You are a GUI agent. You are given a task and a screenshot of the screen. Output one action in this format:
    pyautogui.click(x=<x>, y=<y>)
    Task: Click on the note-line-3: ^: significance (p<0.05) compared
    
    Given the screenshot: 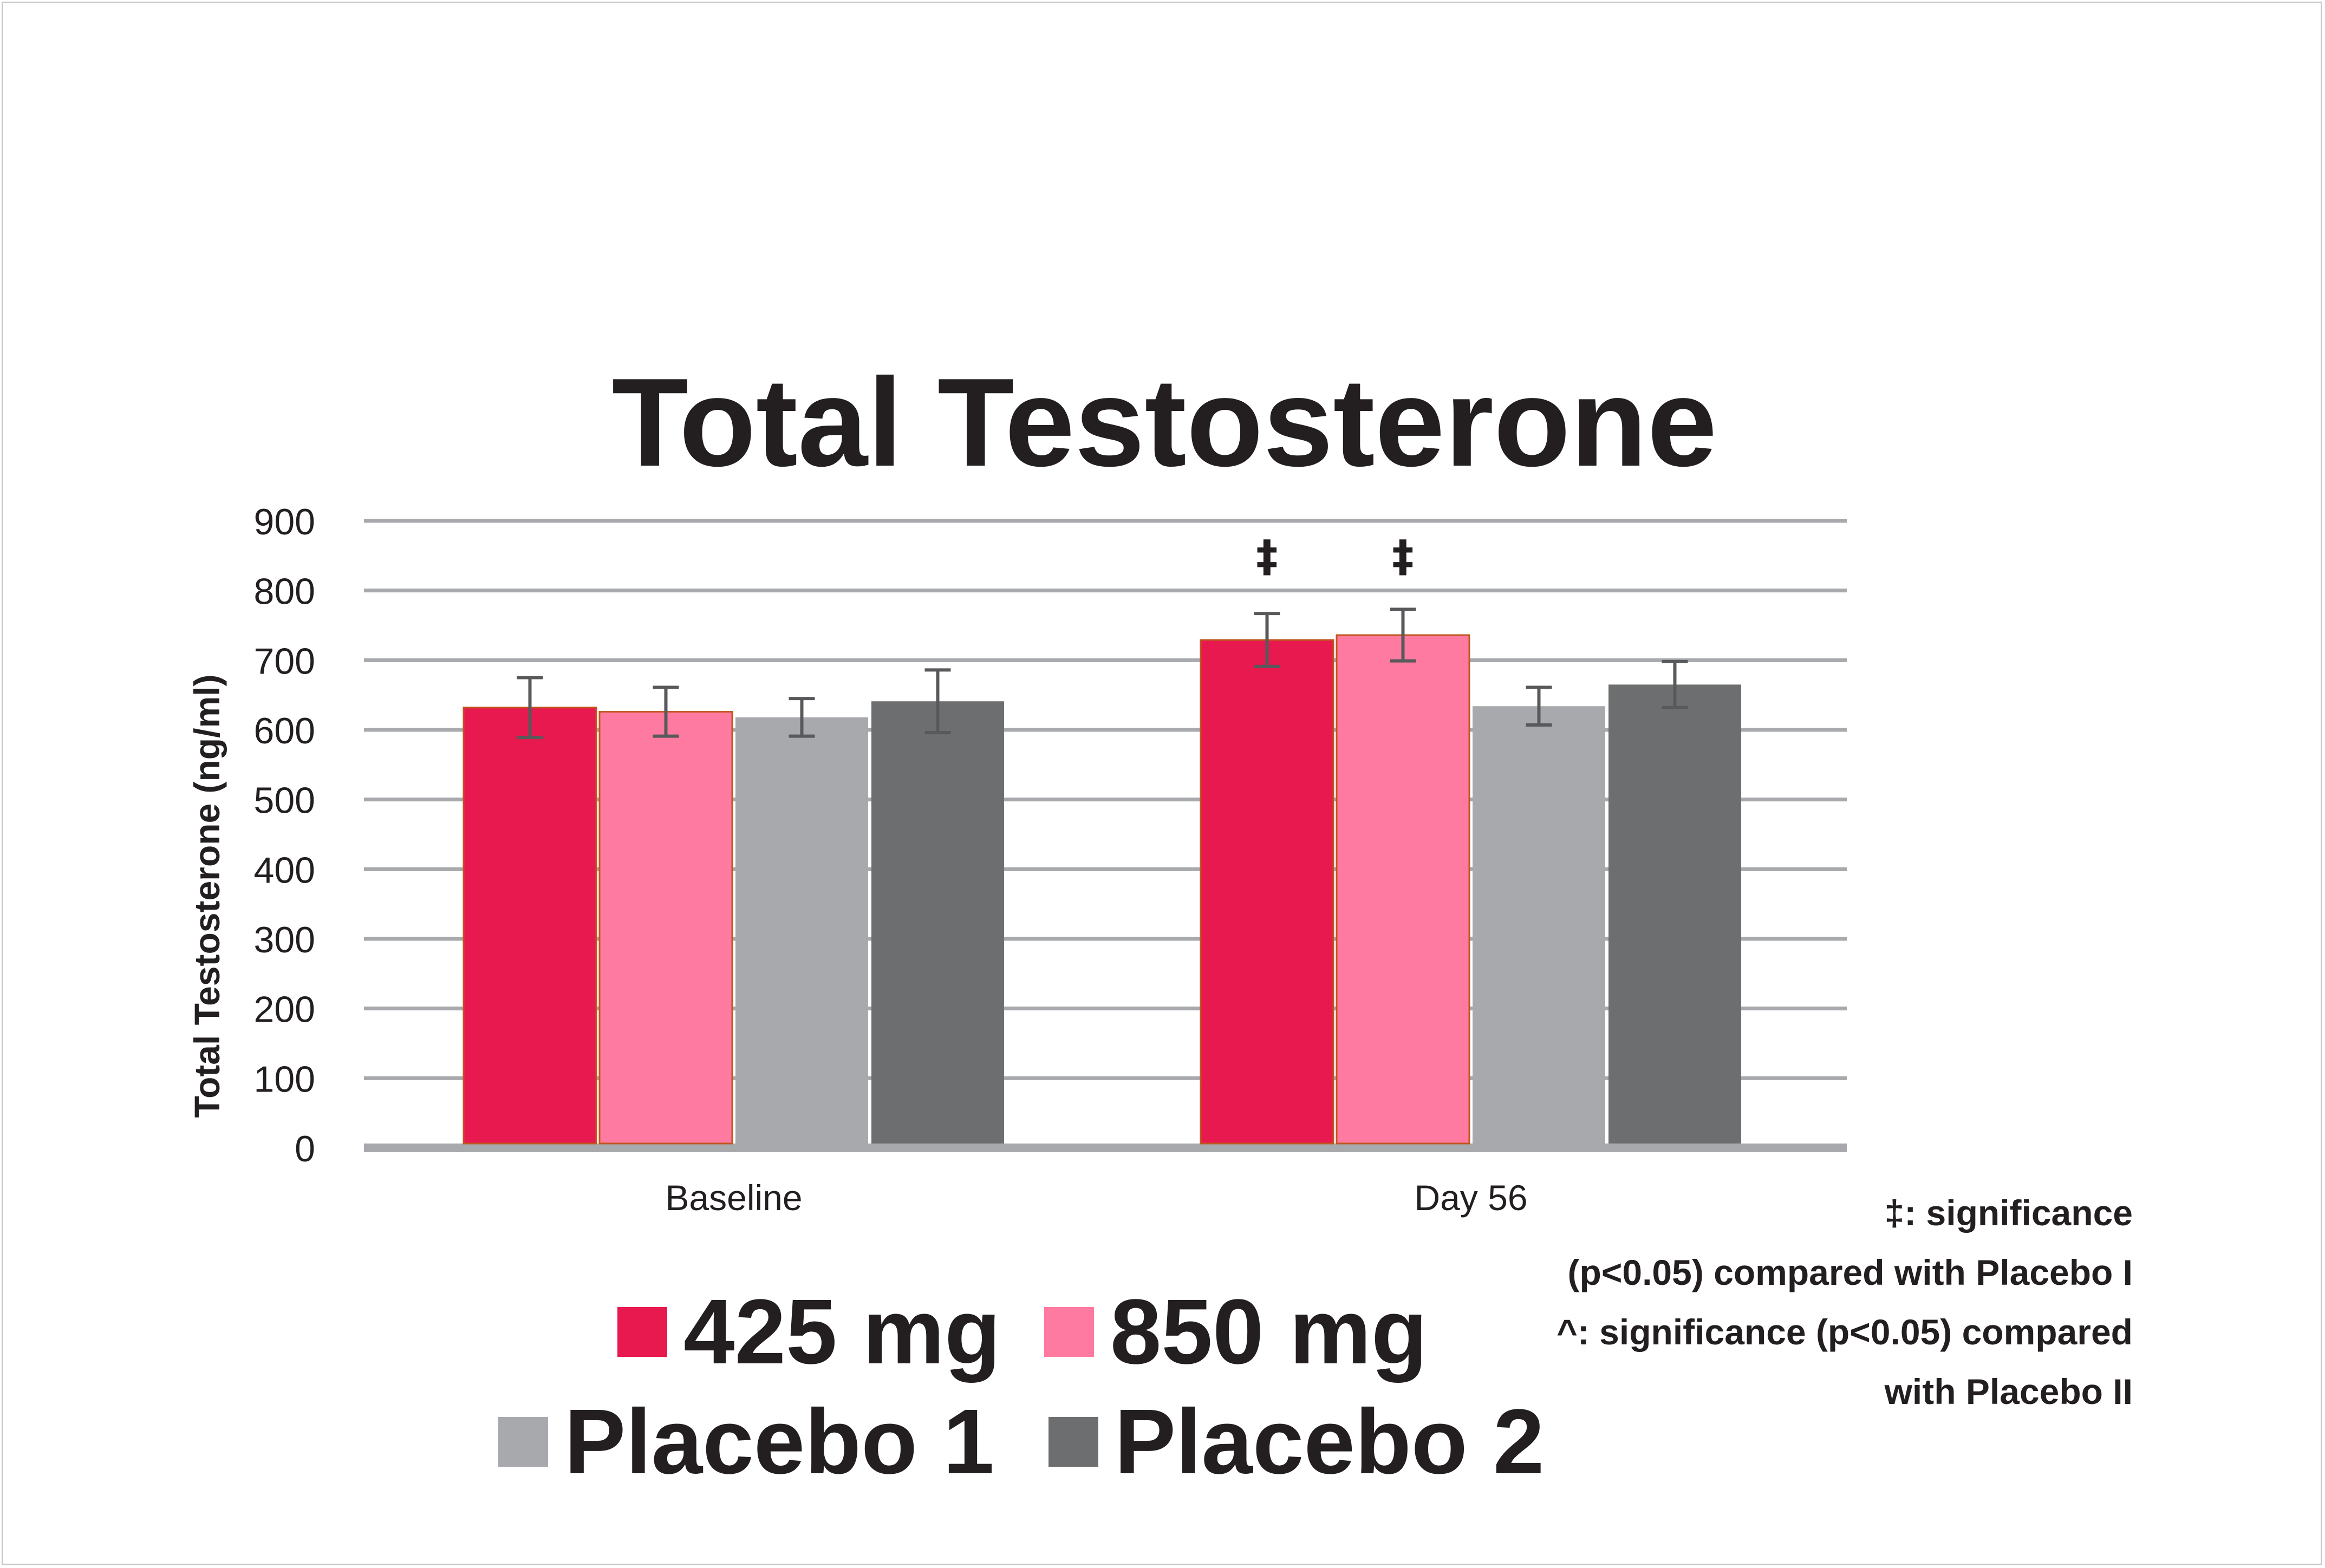 What is the action you would take?
    pyautogui.click(x=1845, y=1332)
    